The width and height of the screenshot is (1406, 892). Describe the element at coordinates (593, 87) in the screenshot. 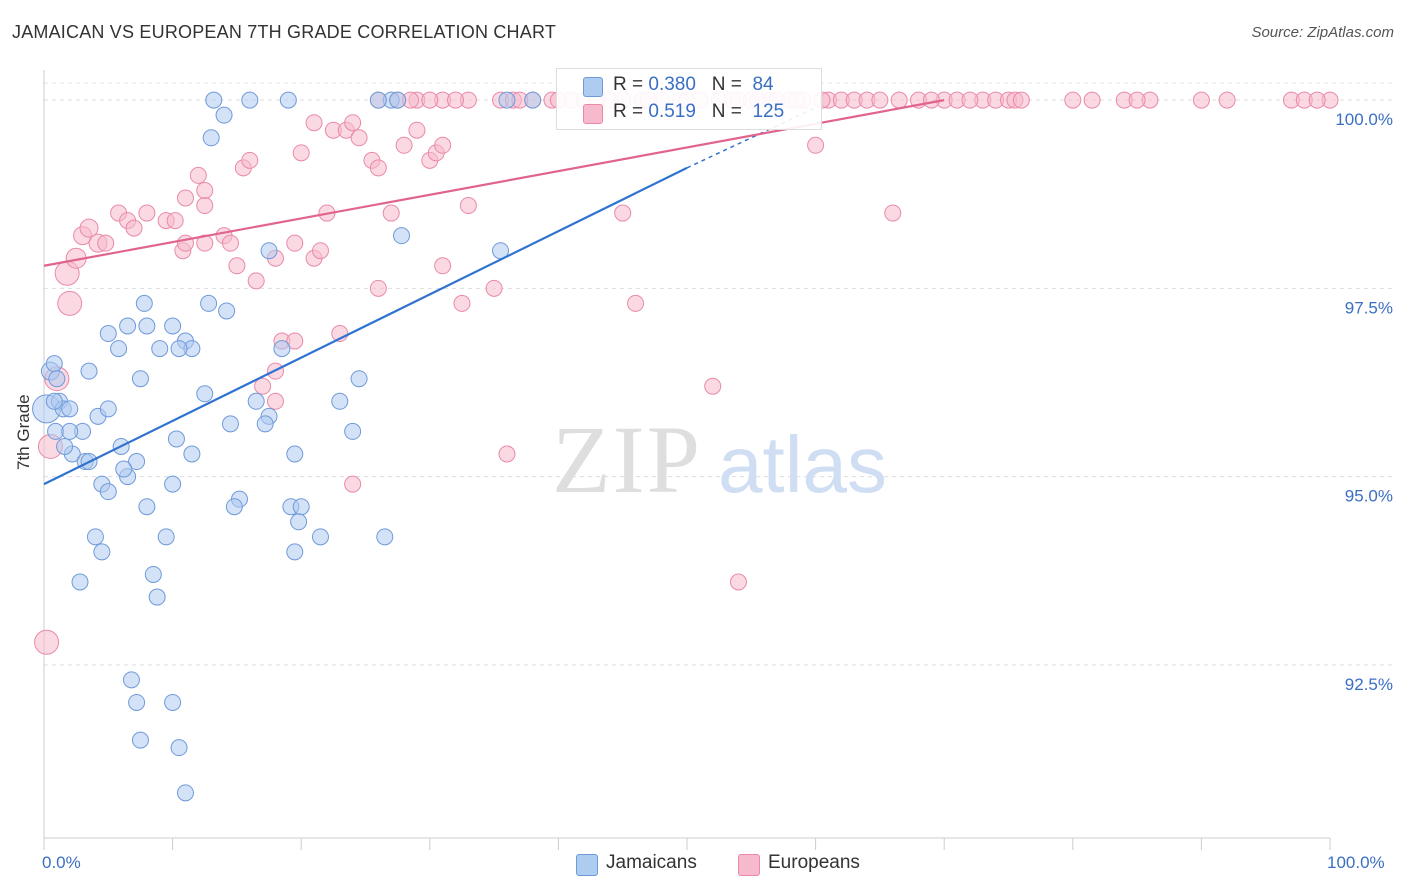

I see `legend-swatch-jamaicans` at that location.